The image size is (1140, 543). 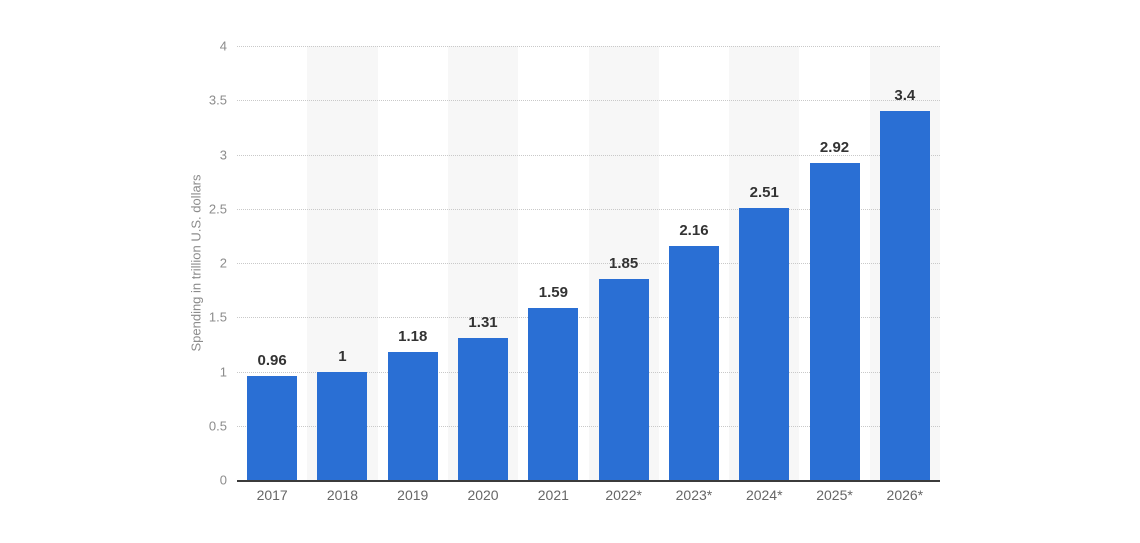 What do you see at coordinates (483, 322) in the screenshot?
I see `bar-value-label: 1.31` at bounding box center [483, 322].